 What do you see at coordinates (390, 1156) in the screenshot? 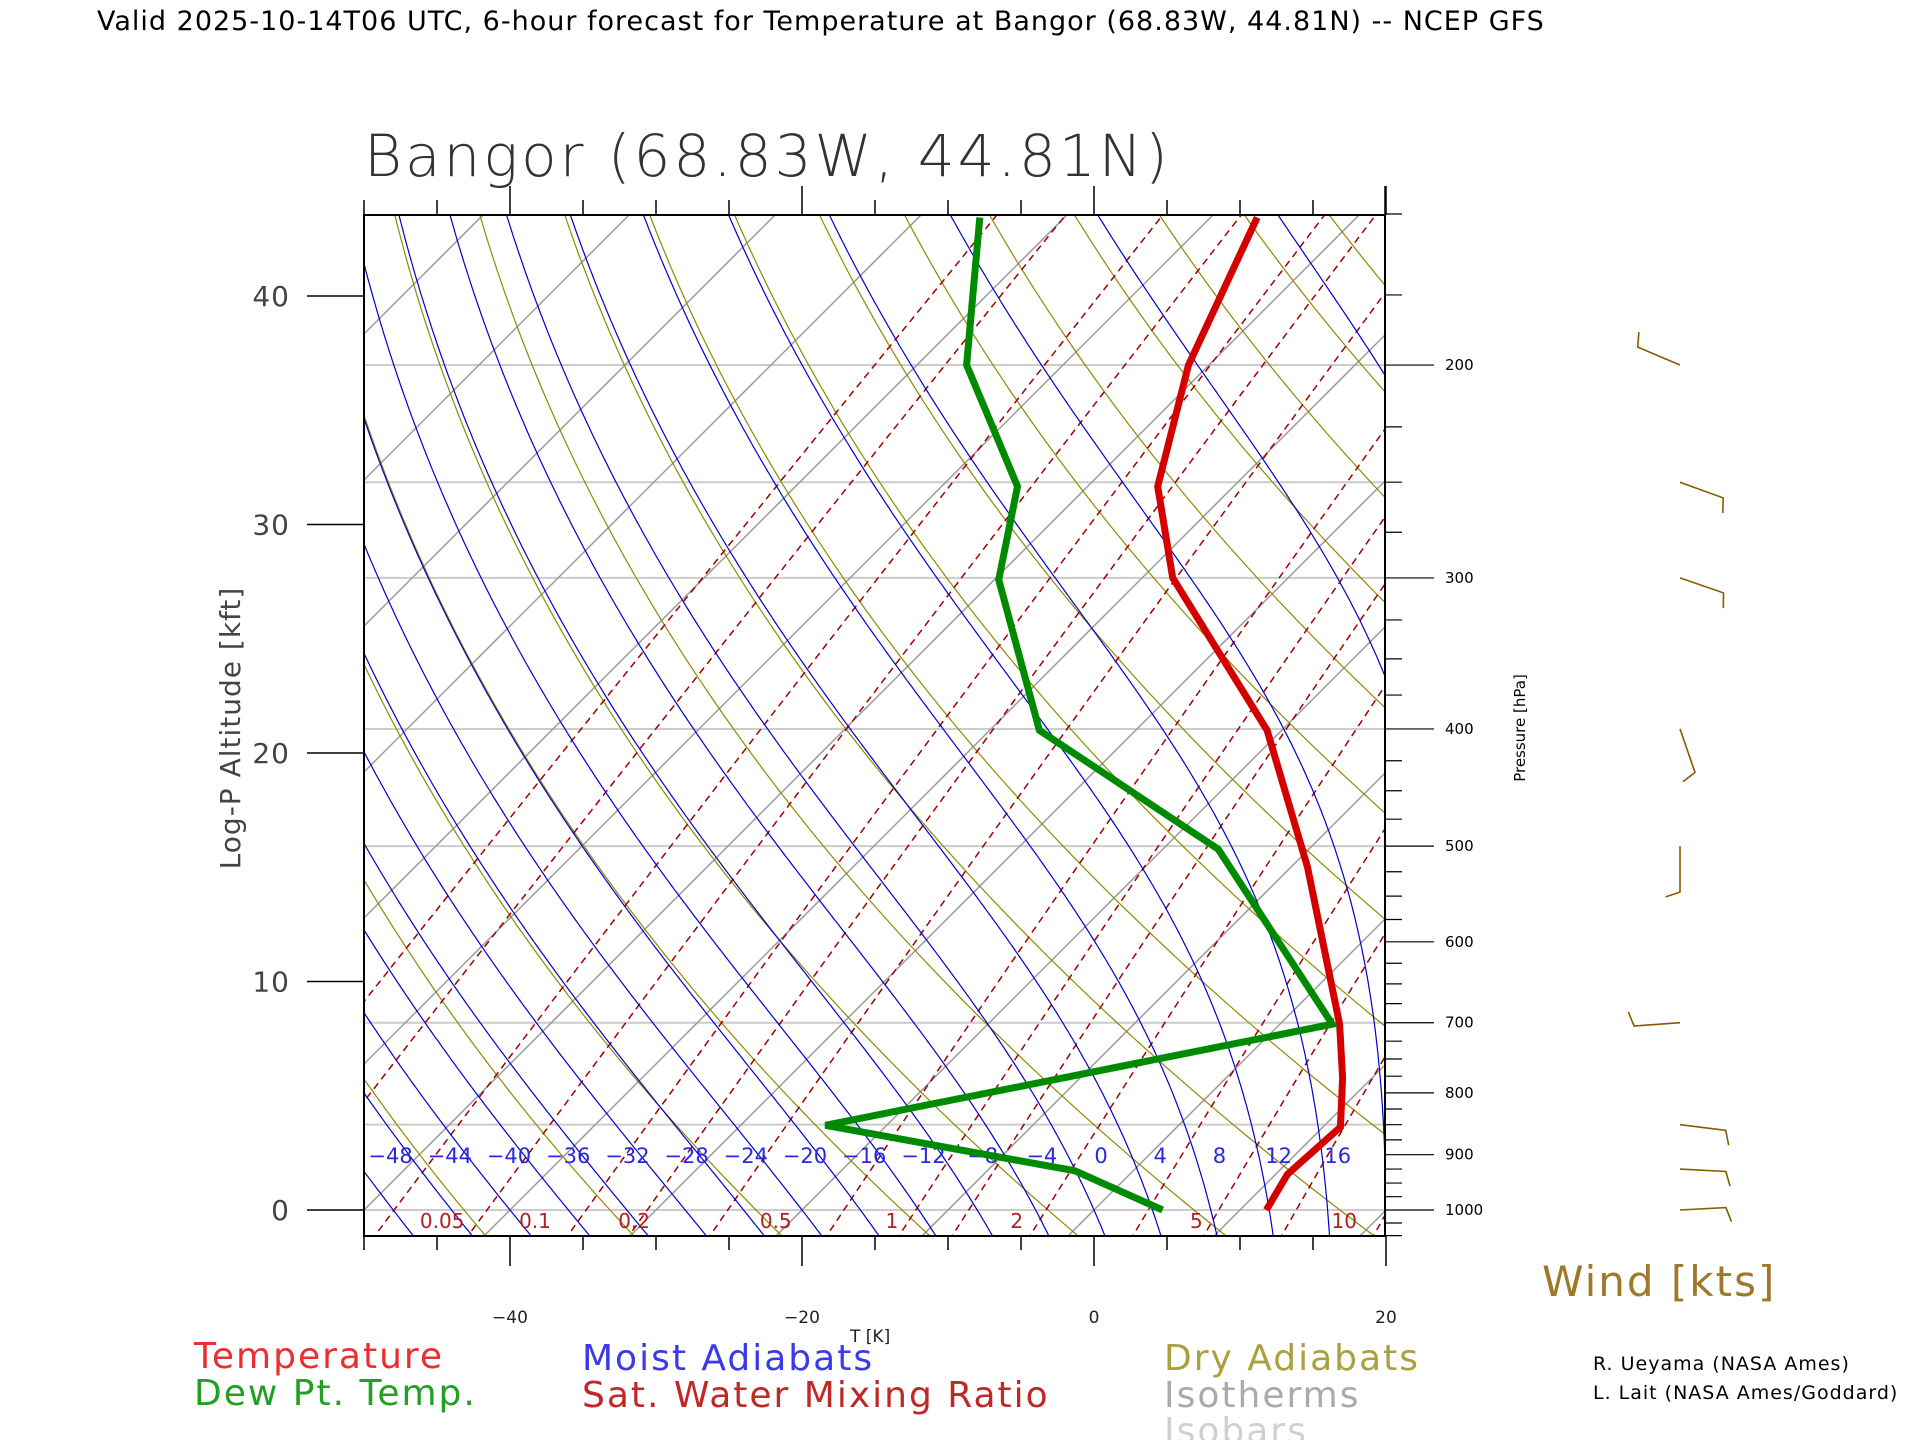
I see `moist-adiabat-label: −48` at bounding box center [390, 1156].